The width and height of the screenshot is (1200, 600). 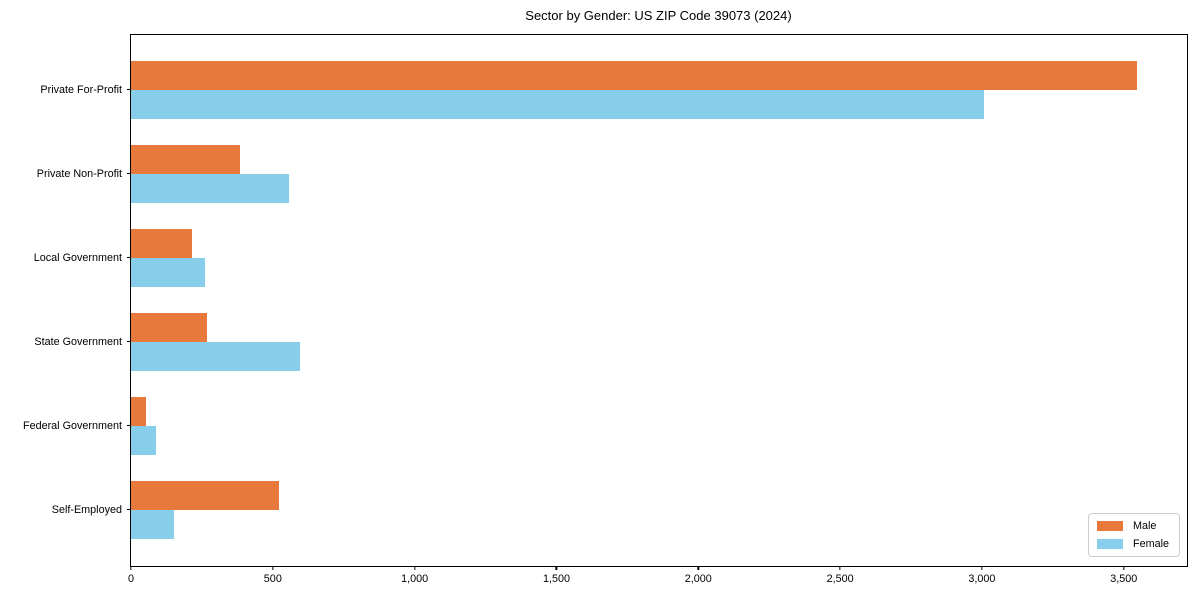 I want to click on legend-swatch-female, so click(x=1109, y=544).